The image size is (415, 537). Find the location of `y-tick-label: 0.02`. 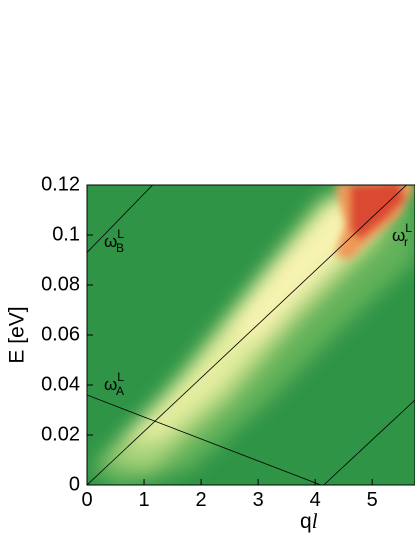

y-tick-label: 0.02 is located at coordinates (60, 434).